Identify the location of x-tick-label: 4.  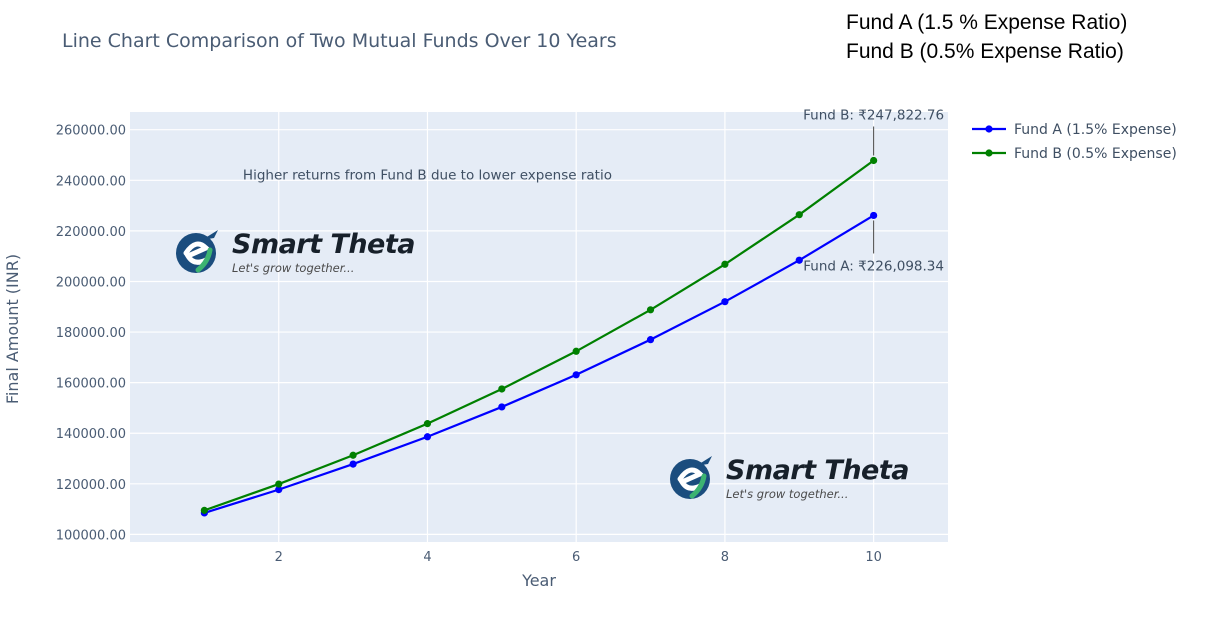
(427, 557).